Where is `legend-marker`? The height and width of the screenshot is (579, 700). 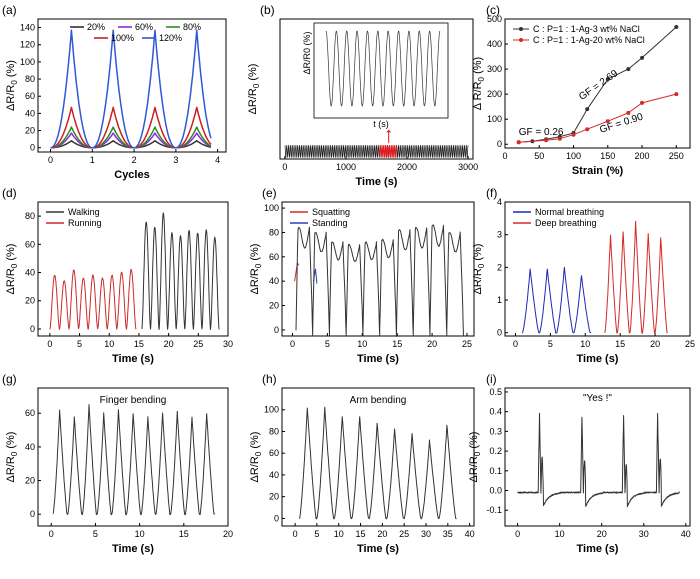 legend-marker is located at coordinates (521, 40).